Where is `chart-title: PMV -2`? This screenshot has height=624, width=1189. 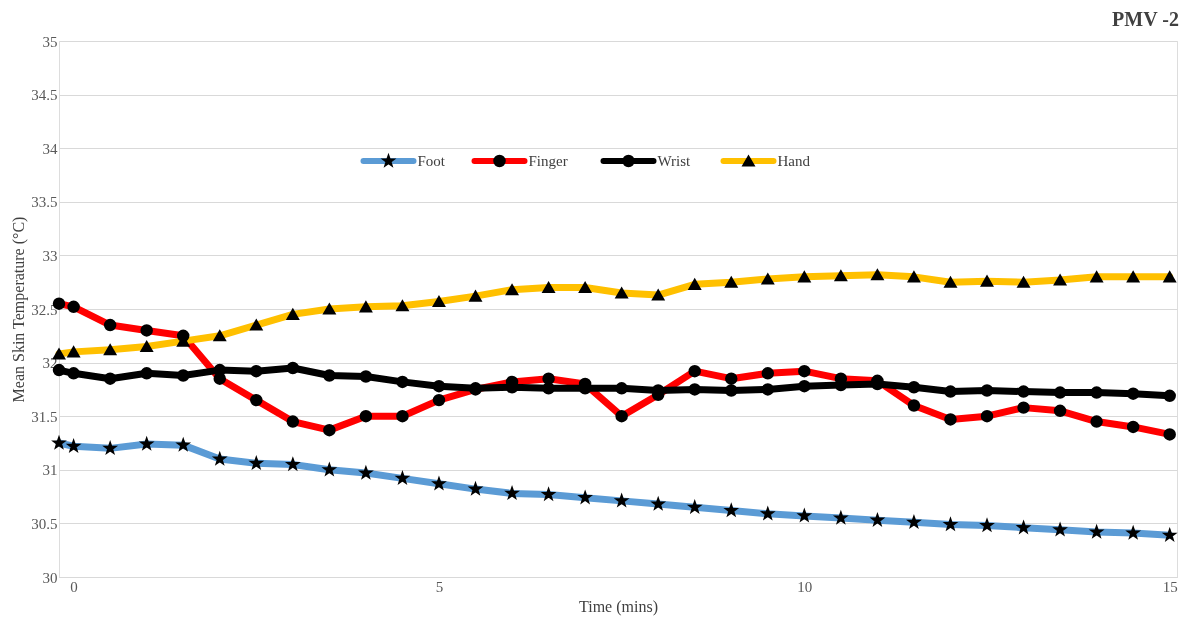 chart-title: PMV -2 is located at coordinates (1145, 19).